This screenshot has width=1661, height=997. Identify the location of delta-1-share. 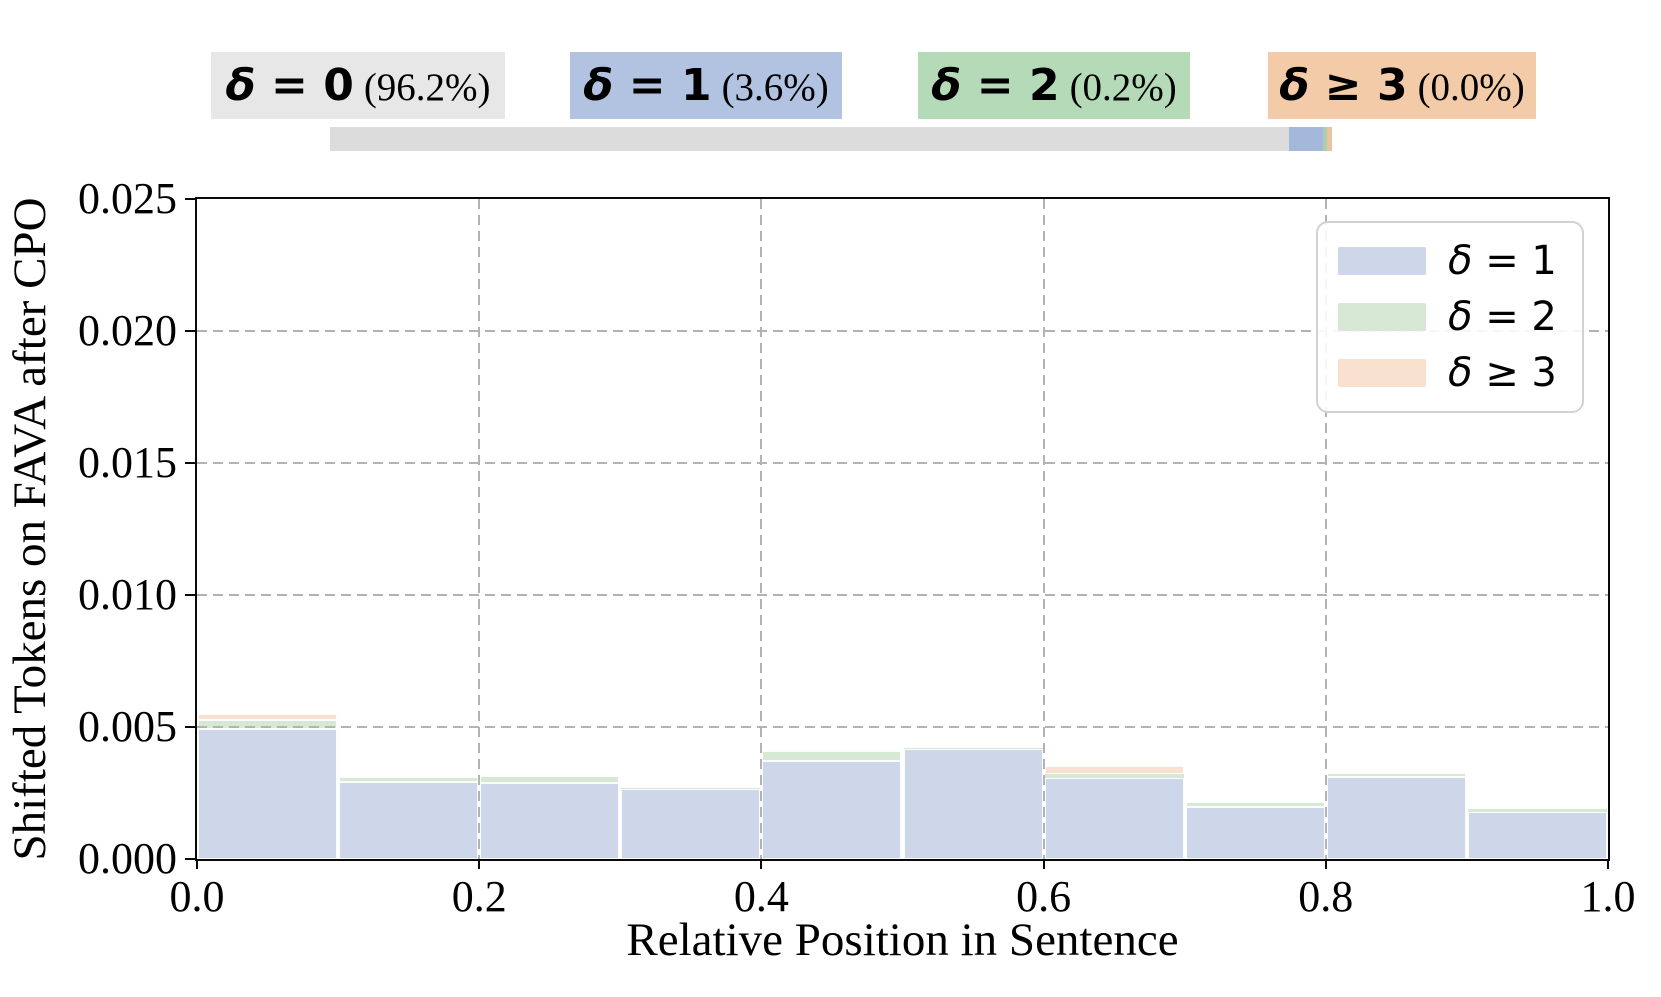
(1305, 139).